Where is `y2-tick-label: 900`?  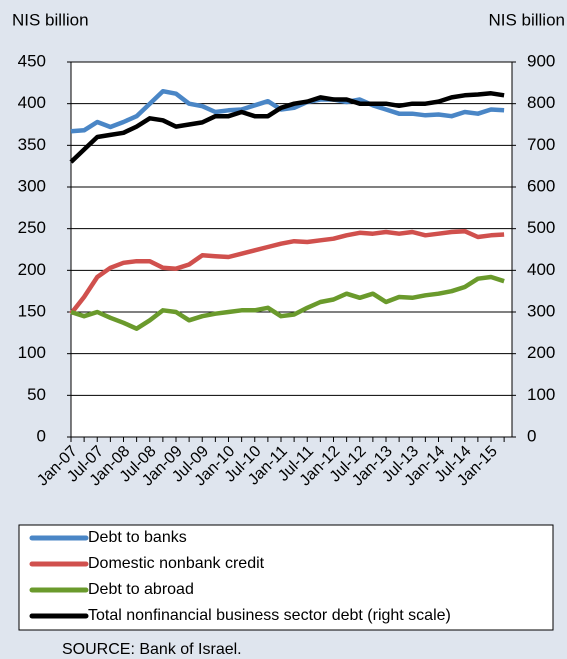
y2-tick-label: 900 is located at coordinates (541, 60).